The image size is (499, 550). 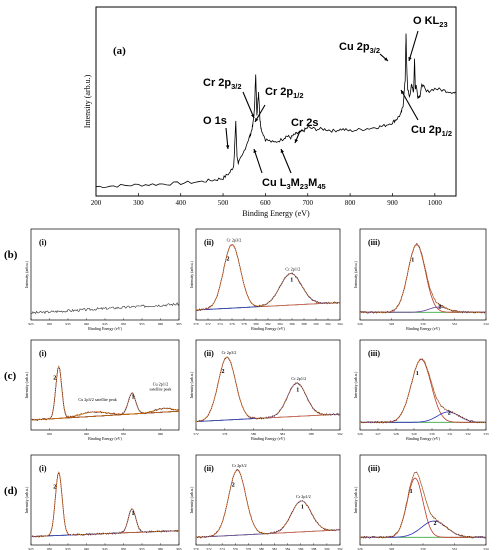 What do you see at coordinates (359, 48) in the screenshot?
I see `anno-cu2p32: Cu 2p3/2` at bounding box center [359, 48].